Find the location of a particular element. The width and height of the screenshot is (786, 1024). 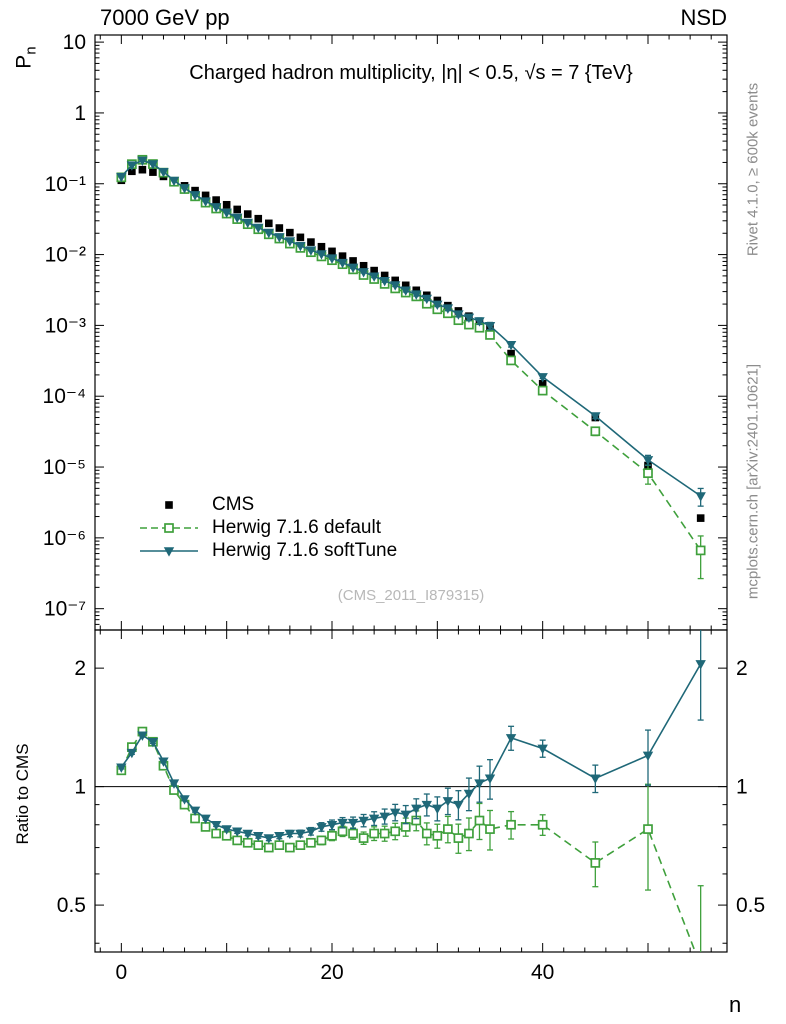

tick-label: 10⁻⁶ is located at coordinates (64, 538).